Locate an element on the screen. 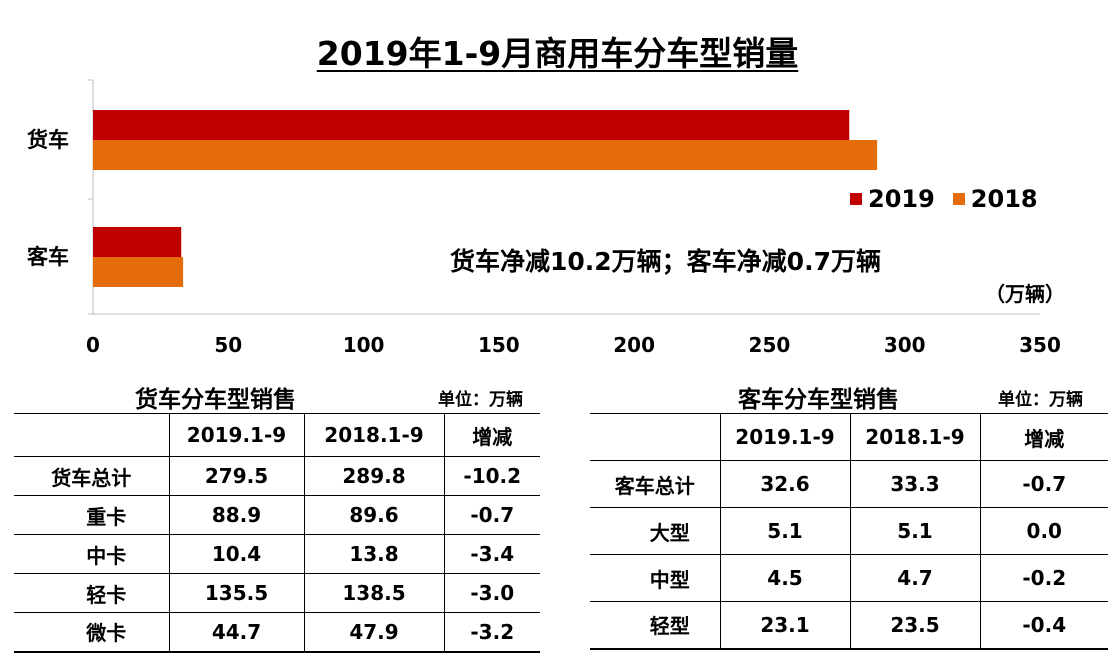 This screenshot has height=656, width=1115. row-label-cell: 中型 is located at coordinates (655, 578).